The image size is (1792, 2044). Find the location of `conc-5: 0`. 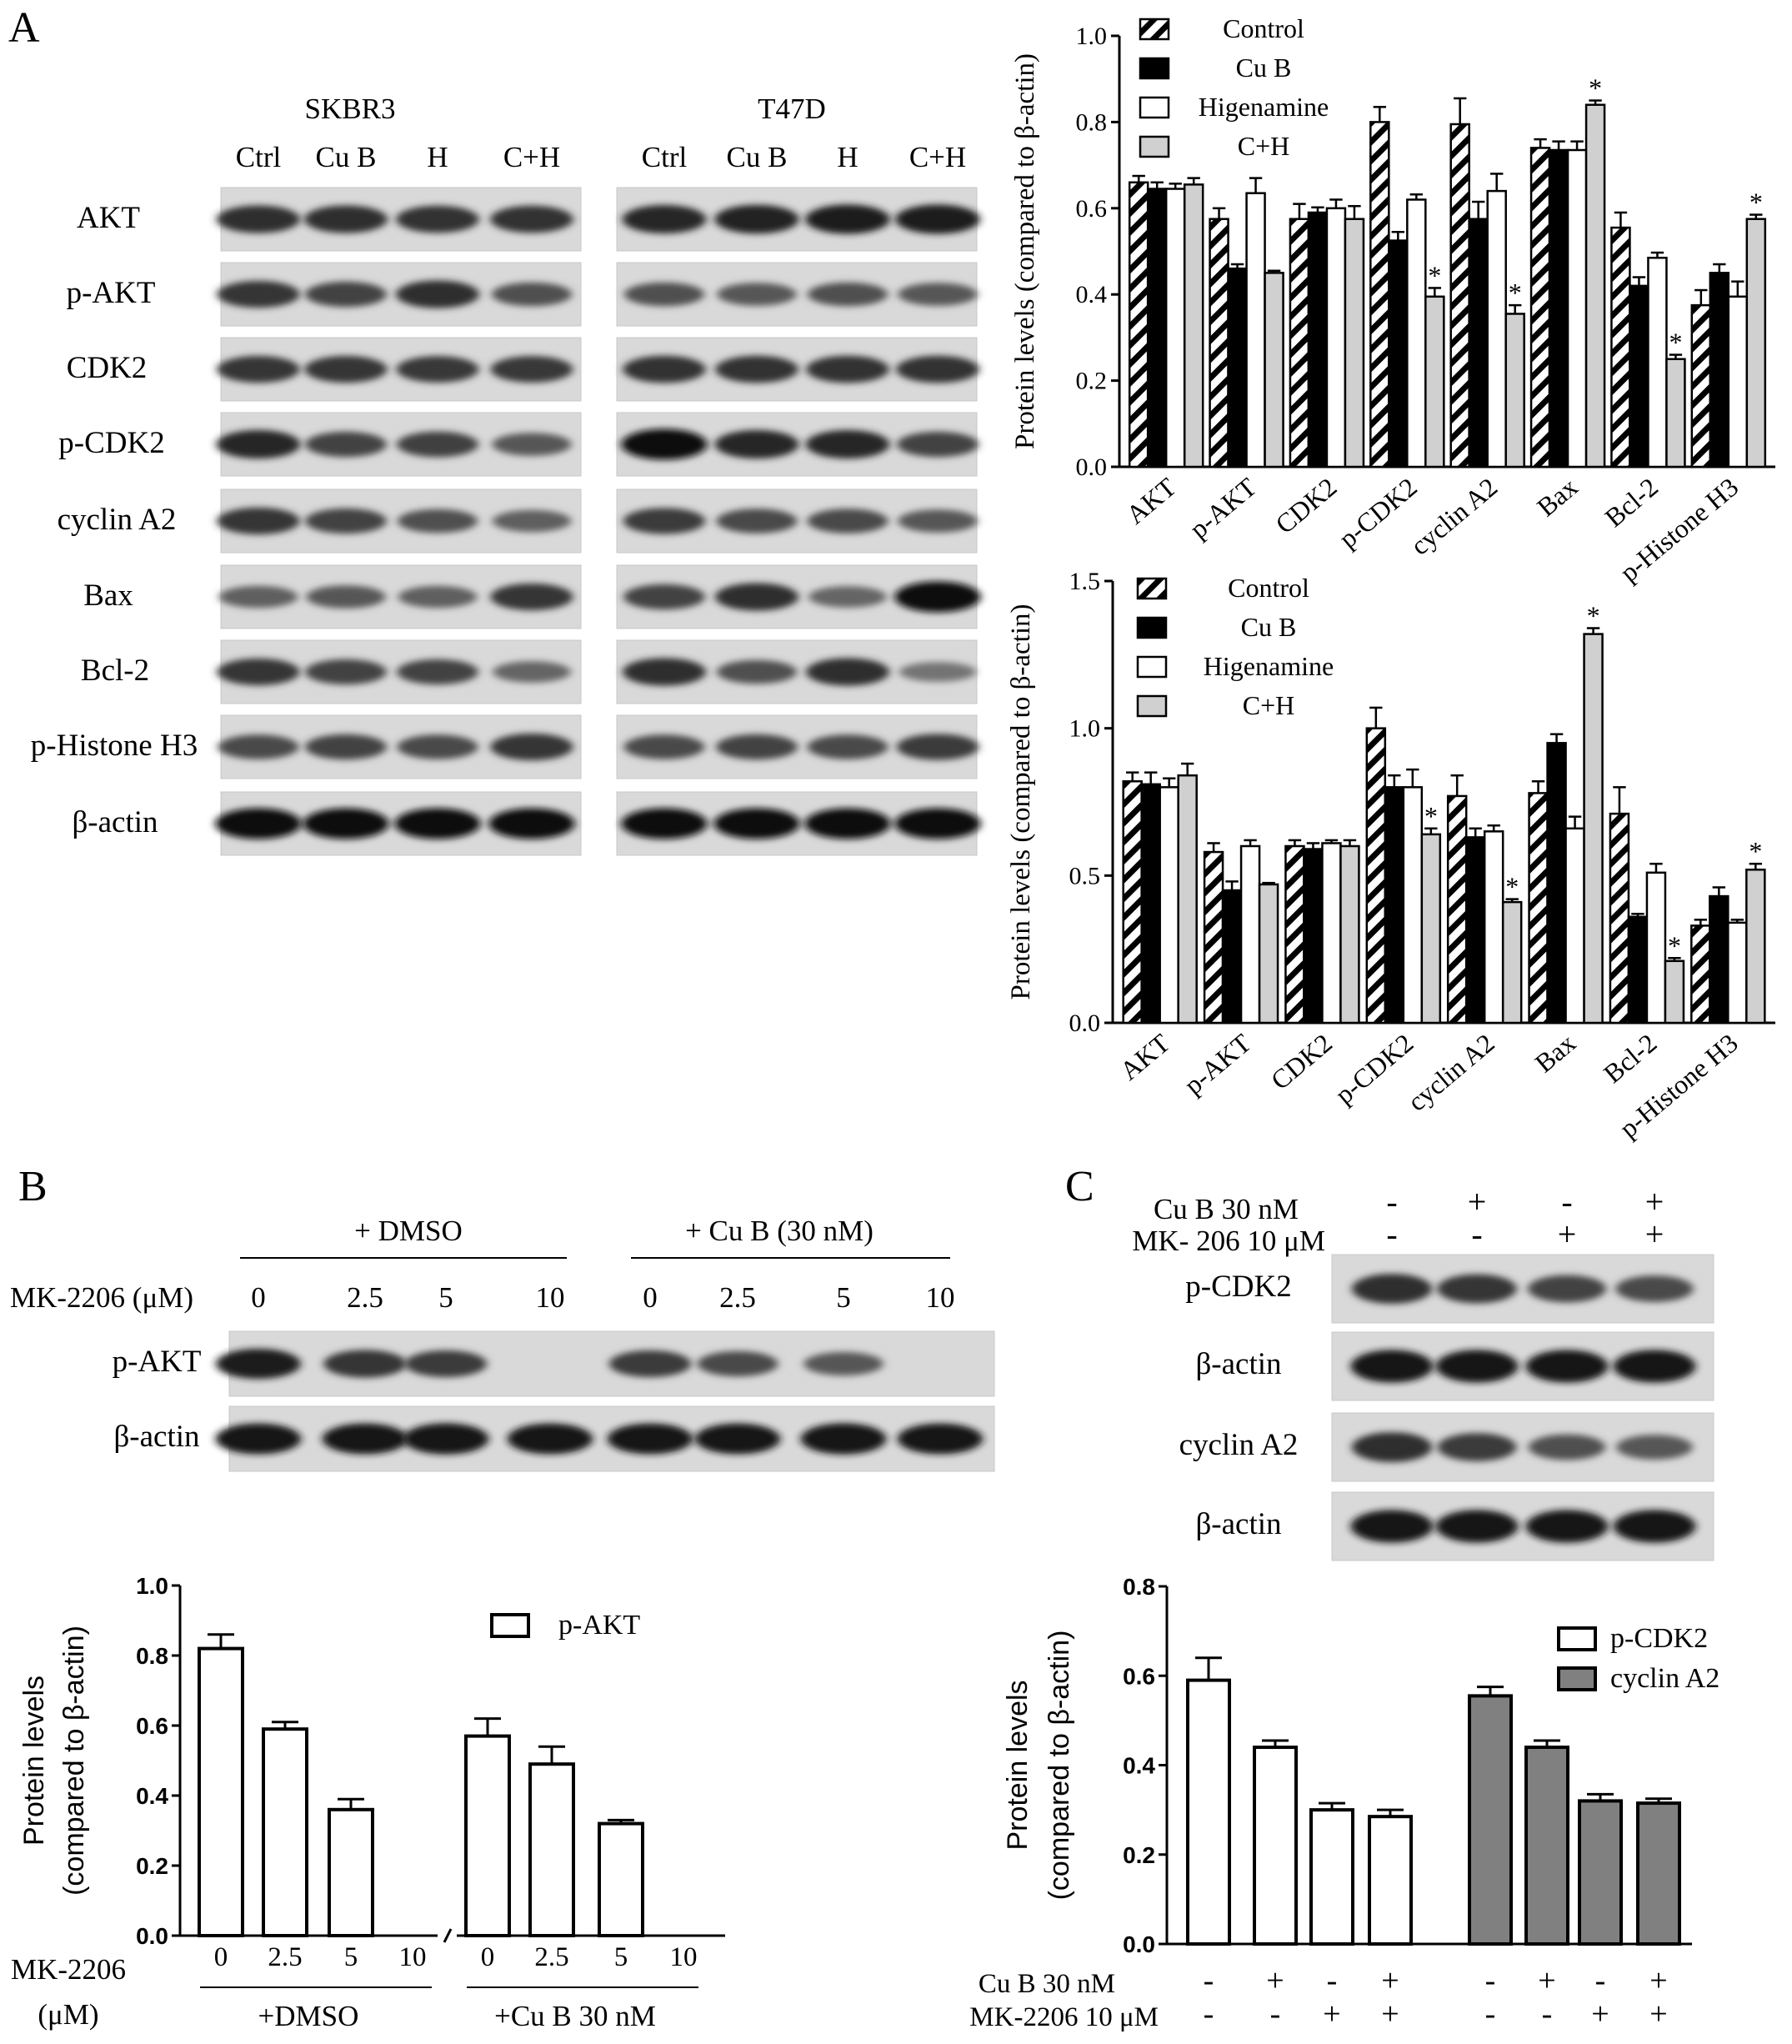

conc-5: 0 is located at coordinates (650, 1298).